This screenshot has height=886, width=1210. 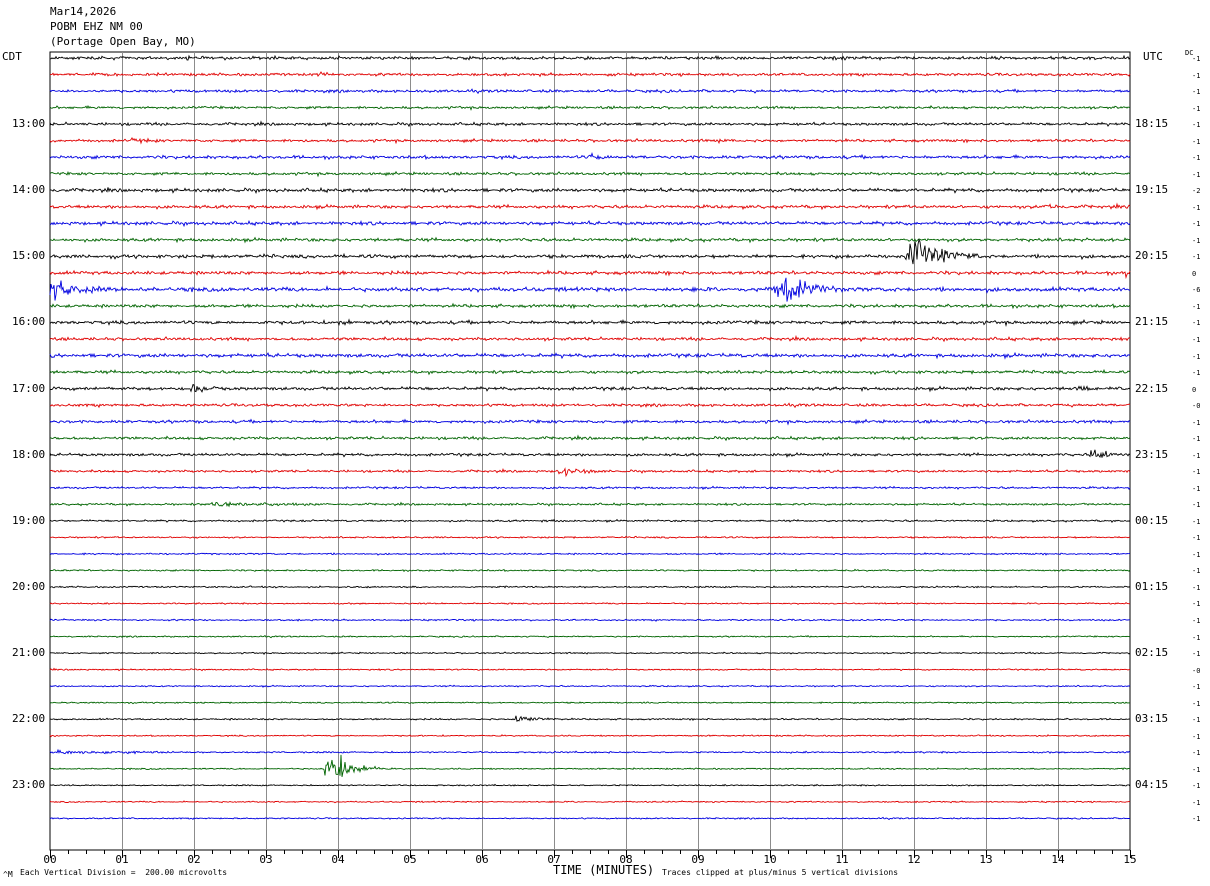 I want to click on x-axis-title: TIME (MINUTES), so click(x=604, y=870).